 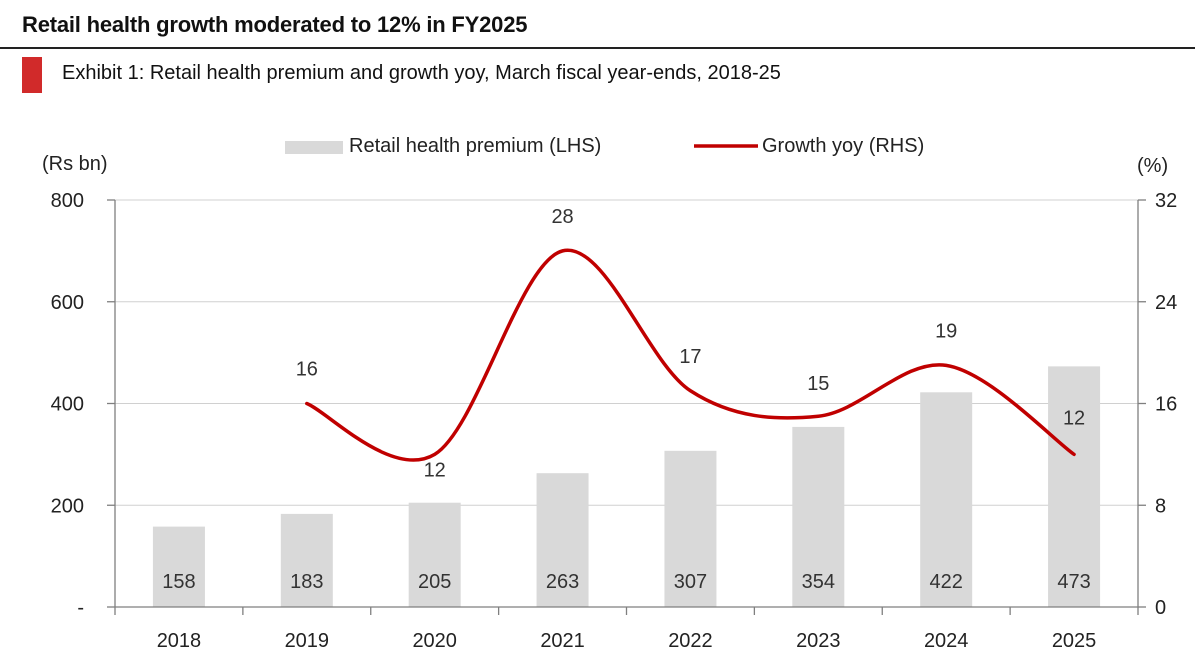 I want to click on bar-value-label: 158, so click(x=178, y=582).